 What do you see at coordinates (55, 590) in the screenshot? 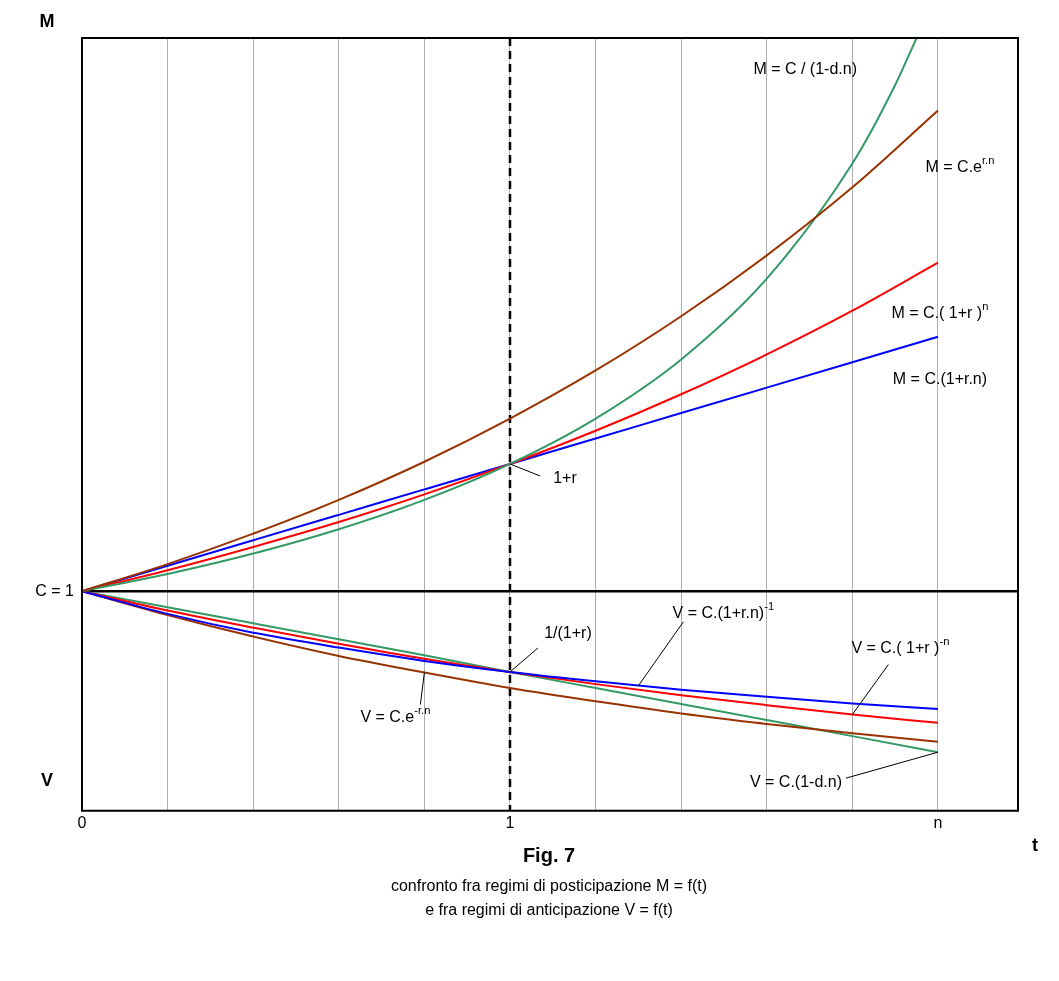
I see `text: C = 1` at bounding box center [55, 590].